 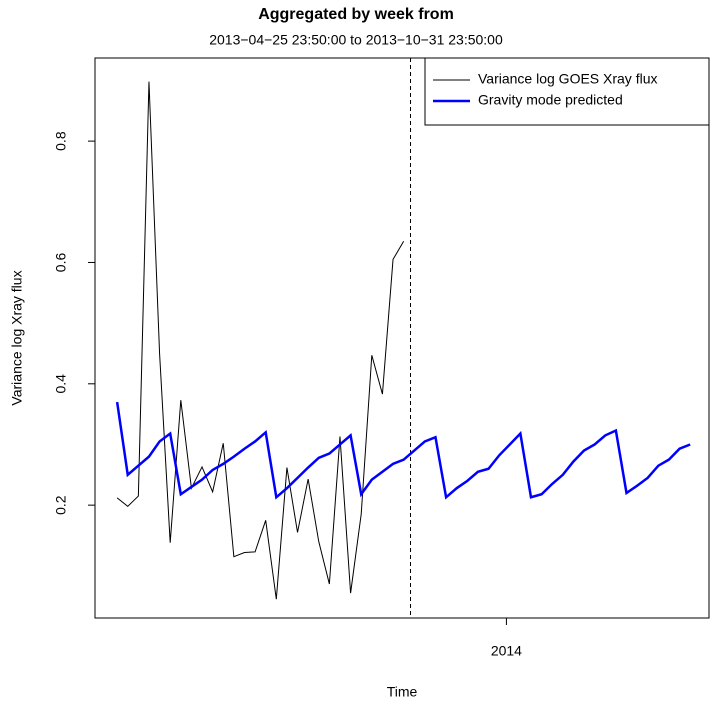 What do you see at coordinates (550, 100) in the screenshot?
I see `legend-label: Gravity mode predicted` at bounding box center [550, 100].